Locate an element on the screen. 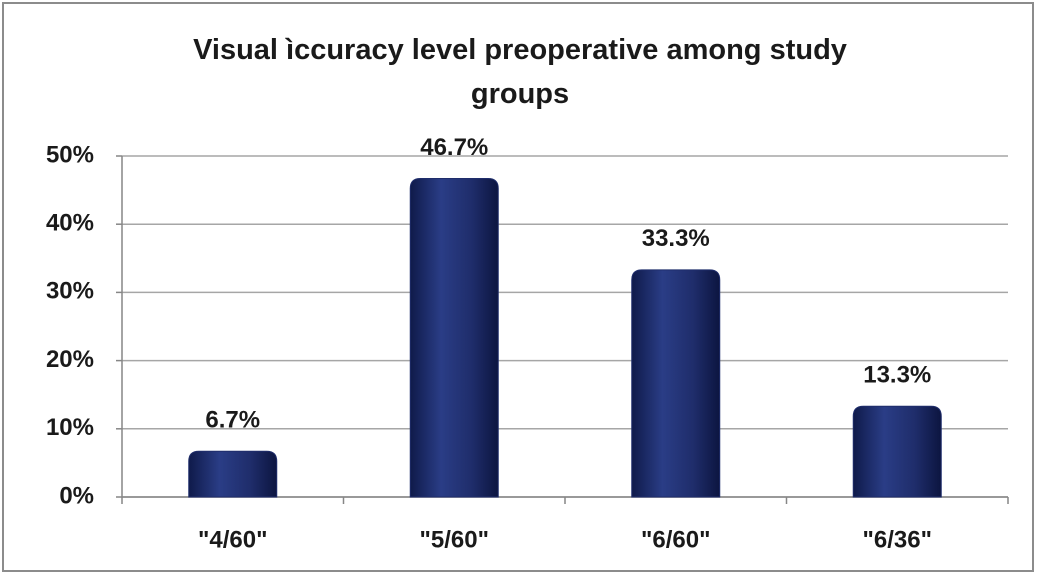 This screenshot has width=1040, height=578. data-label: 13.3% is located at coordinates (897, 375).